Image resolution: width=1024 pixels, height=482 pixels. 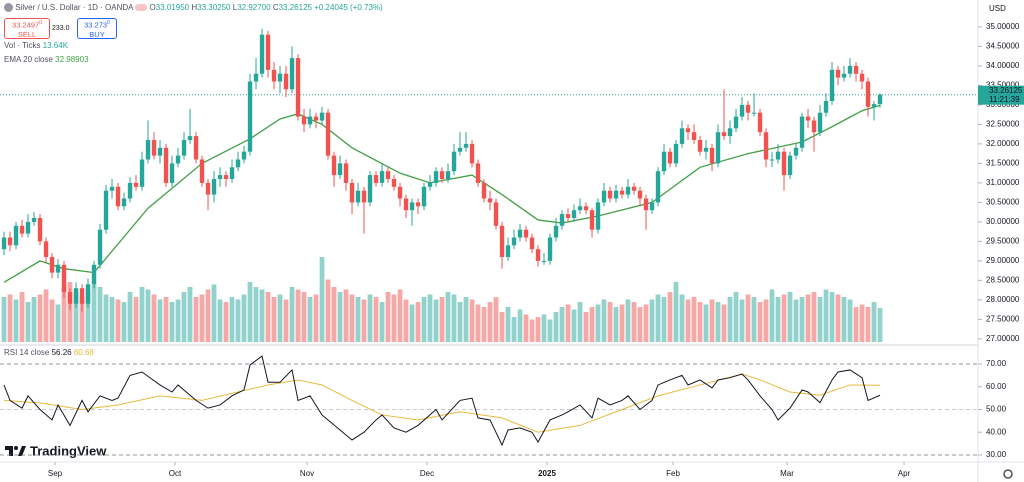 What do you see at coordinates (996, 454) in the screenshot?
I see `y-tick-label: 30.00` at bounding box center [996, 454].